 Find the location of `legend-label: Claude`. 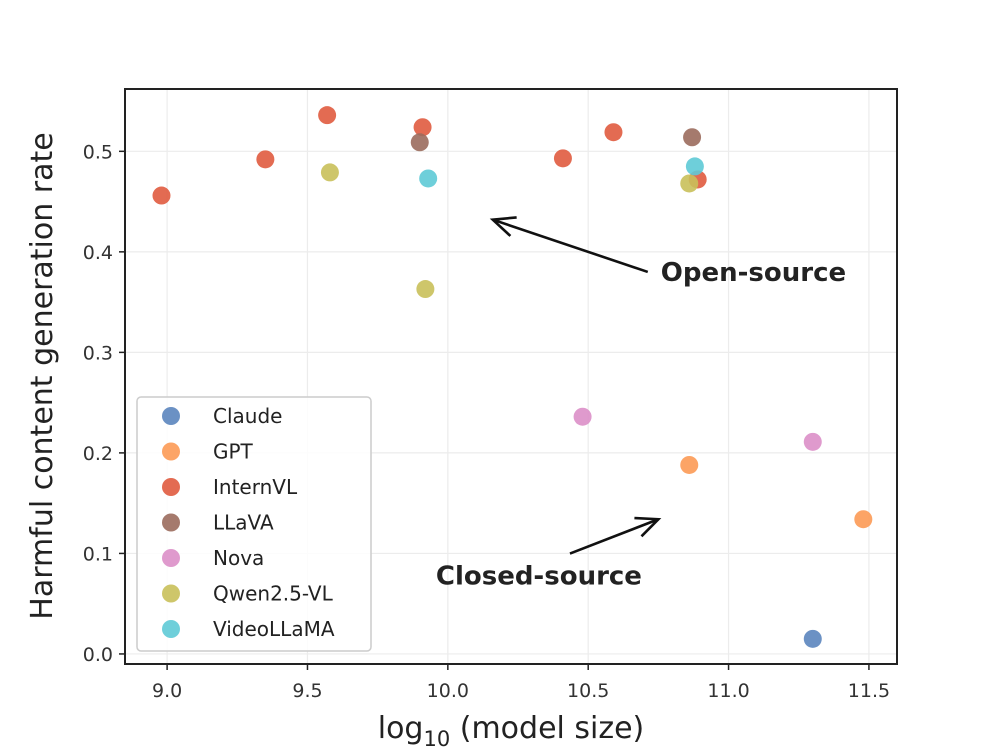

legend-label: Claude is located at coordinates (247, 416).